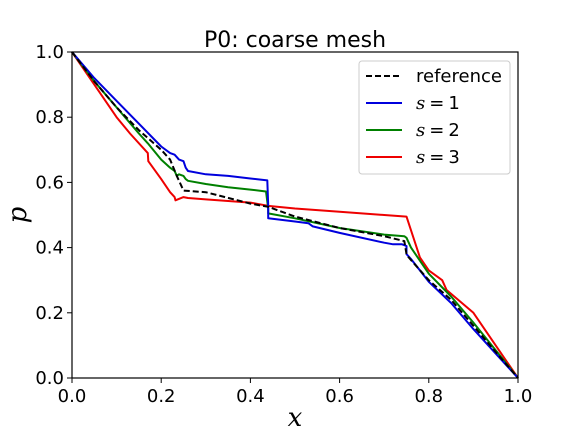 This screenshot has width=576, height=432. I want to click on y-tick-label: 0.6, so click(49, 182).